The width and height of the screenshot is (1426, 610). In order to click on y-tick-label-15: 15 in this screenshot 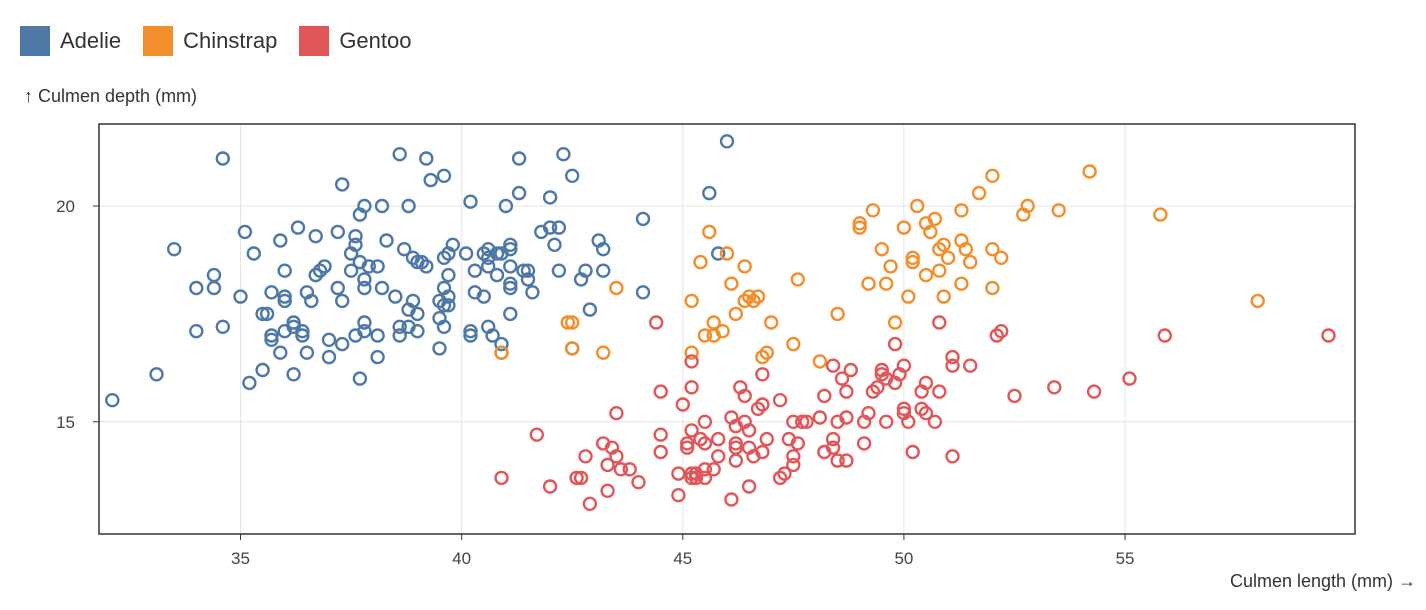, I will do `click(65, 422)`.